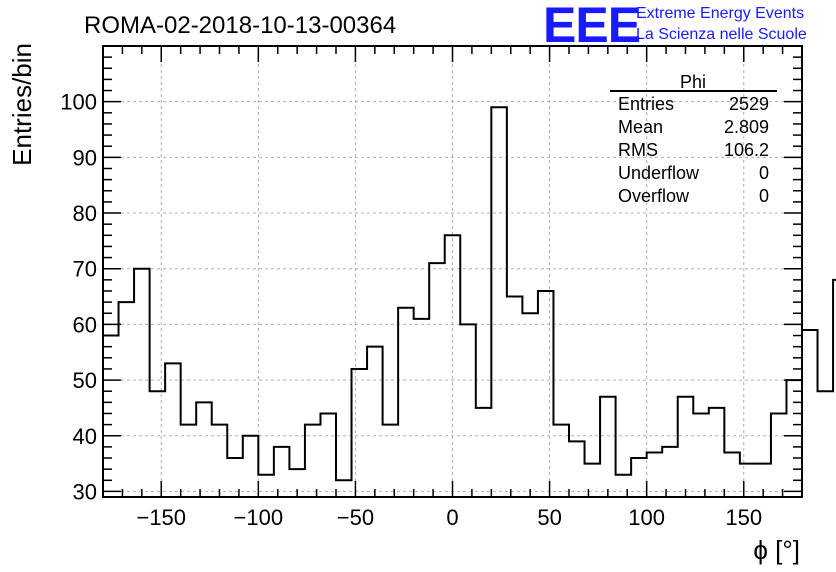  Describe the element at coordinates (240, 25) in the screenshot. I see `chart-title: ROMA-02-2018-10-13-00364` at that location.